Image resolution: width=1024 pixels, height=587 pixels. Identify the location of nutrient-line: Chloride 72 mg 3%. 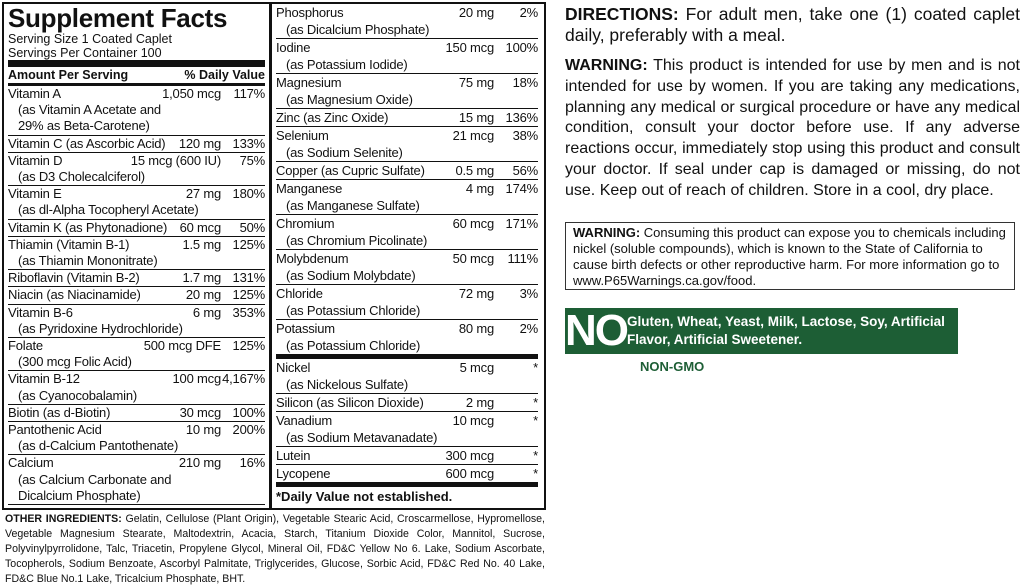
(407, 293).